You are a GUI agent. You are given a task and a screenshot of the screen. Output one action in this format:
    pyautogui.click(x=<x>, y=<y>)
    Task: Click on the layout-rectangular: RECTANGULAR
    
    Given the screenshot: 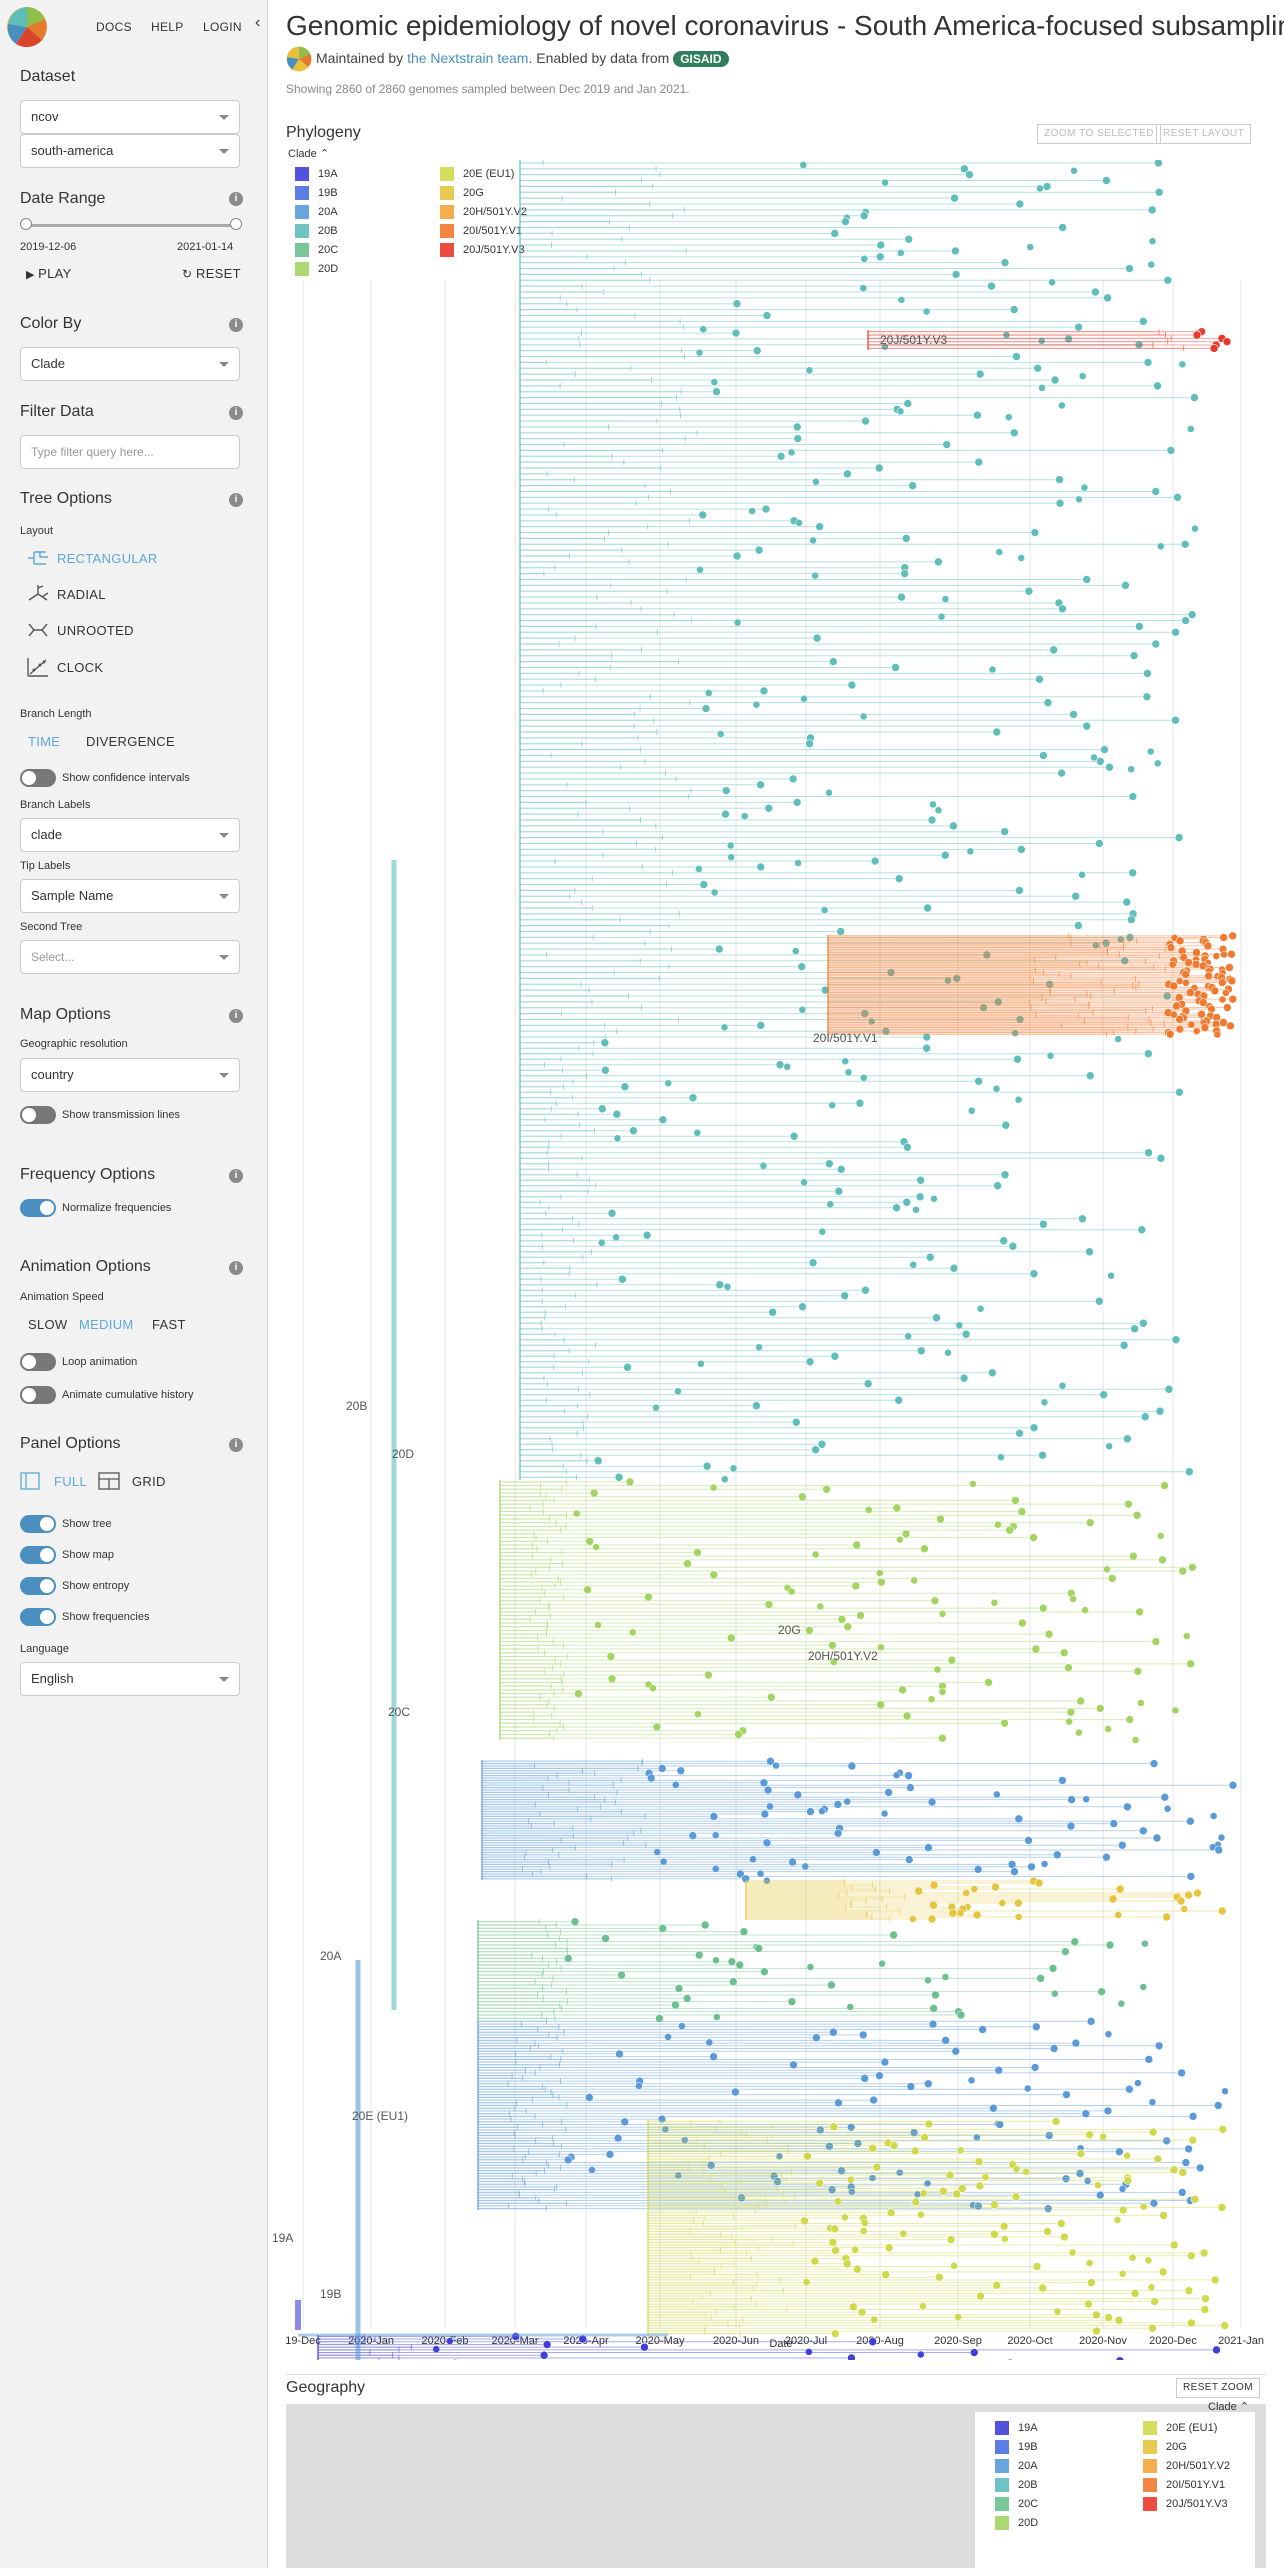 What is the action you would take?
    pyautogui.click(x=107, y=558)
    